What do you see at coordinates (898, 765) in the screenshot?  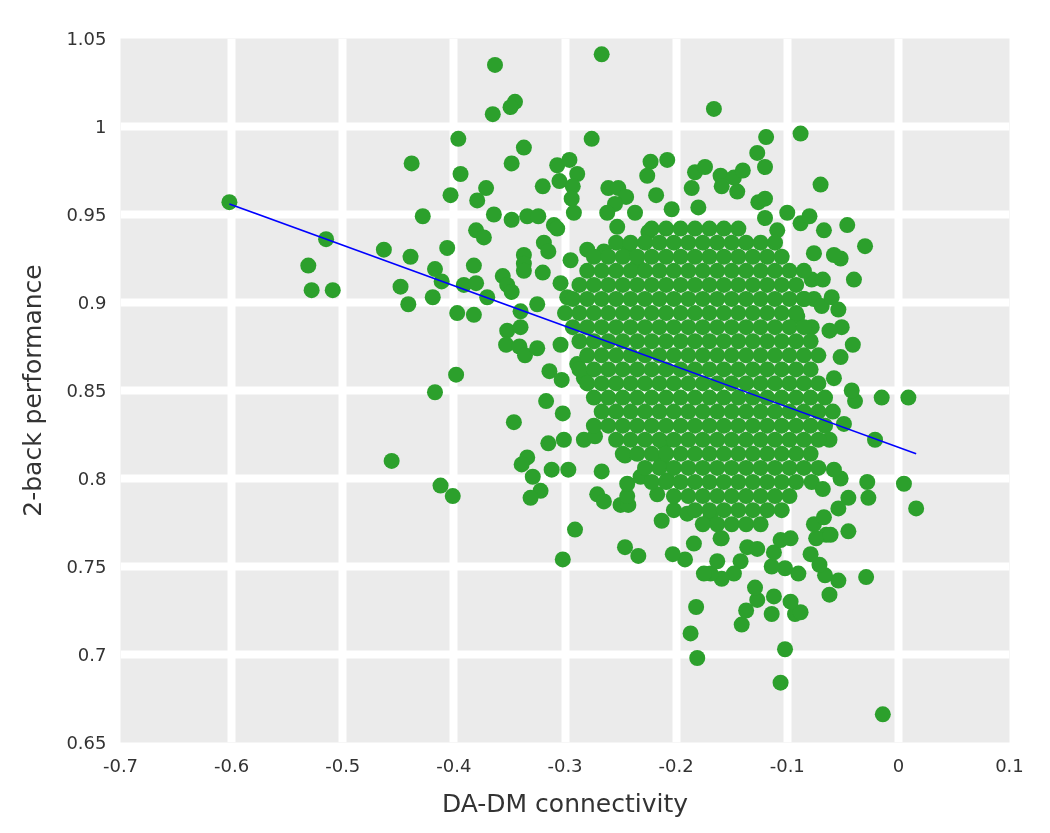 I see `x-tick-label: 0` at bounding box center [898, 765].